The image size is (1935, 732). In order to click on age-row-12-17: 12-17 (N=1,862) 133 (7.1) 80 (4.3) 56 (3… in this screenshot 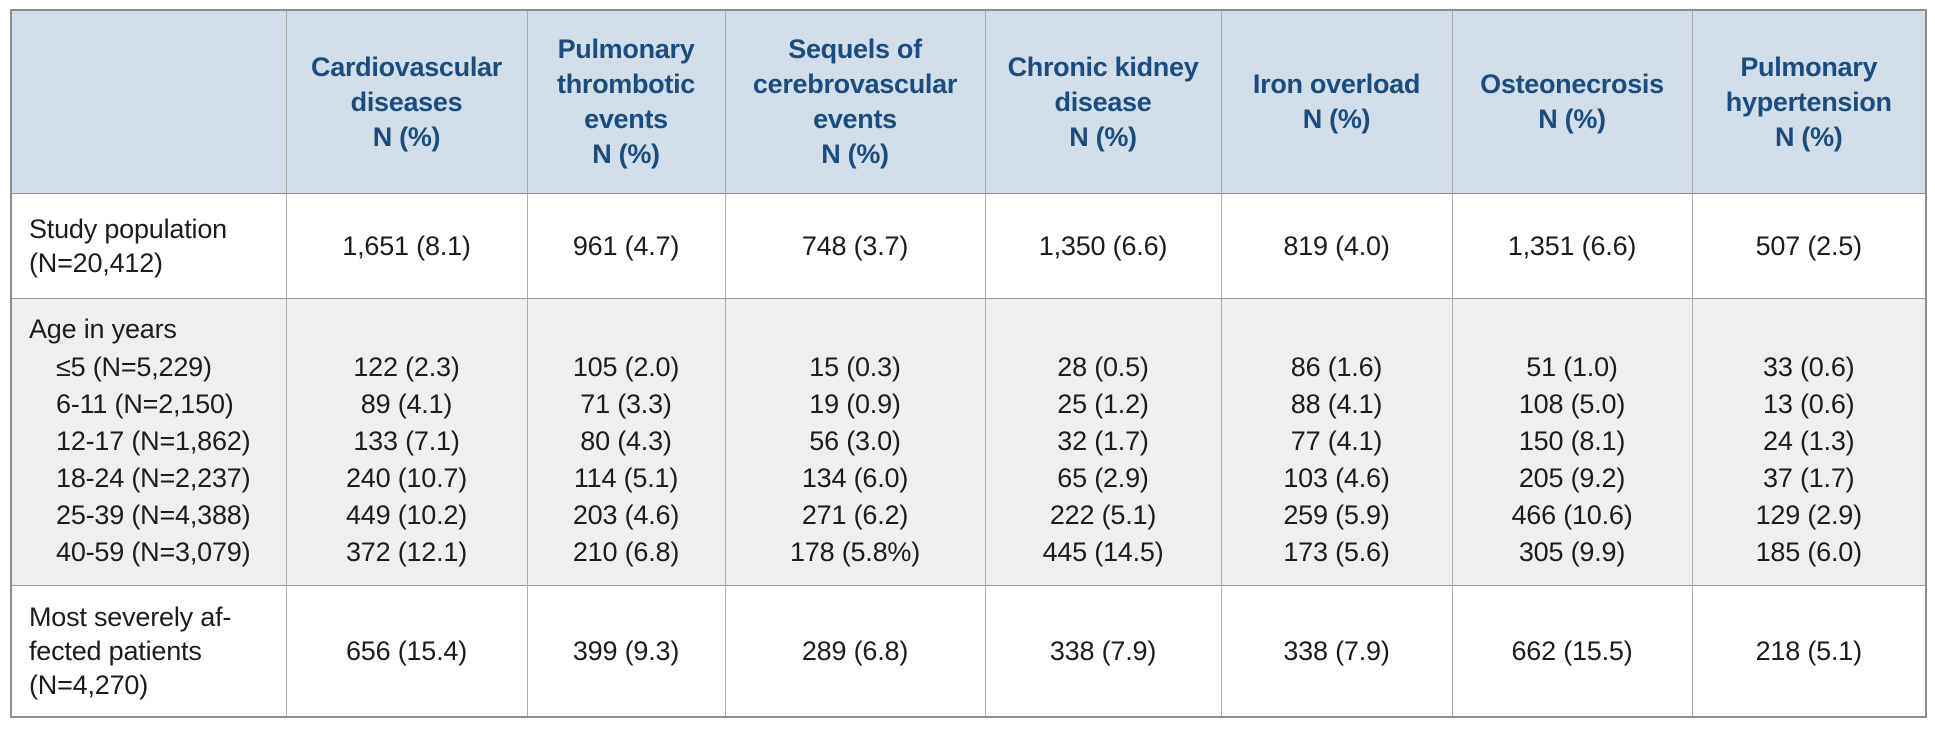, I will do `click(968, 441)`.